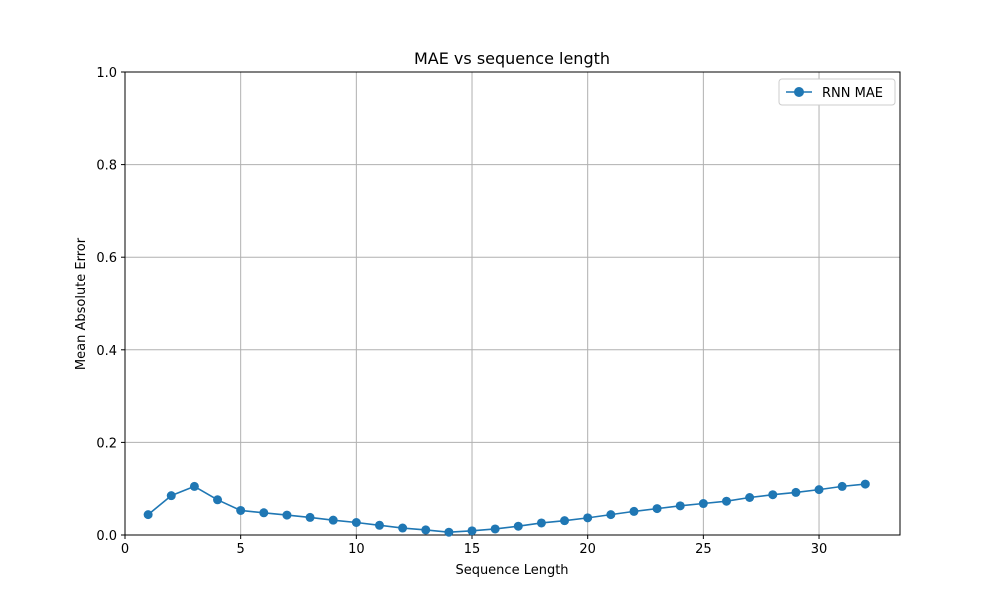  What do you see at coordinates (512, 58) in the screenshot?
I see `chart-title: MAE vs sequence length` at bounding box center [512, 58].